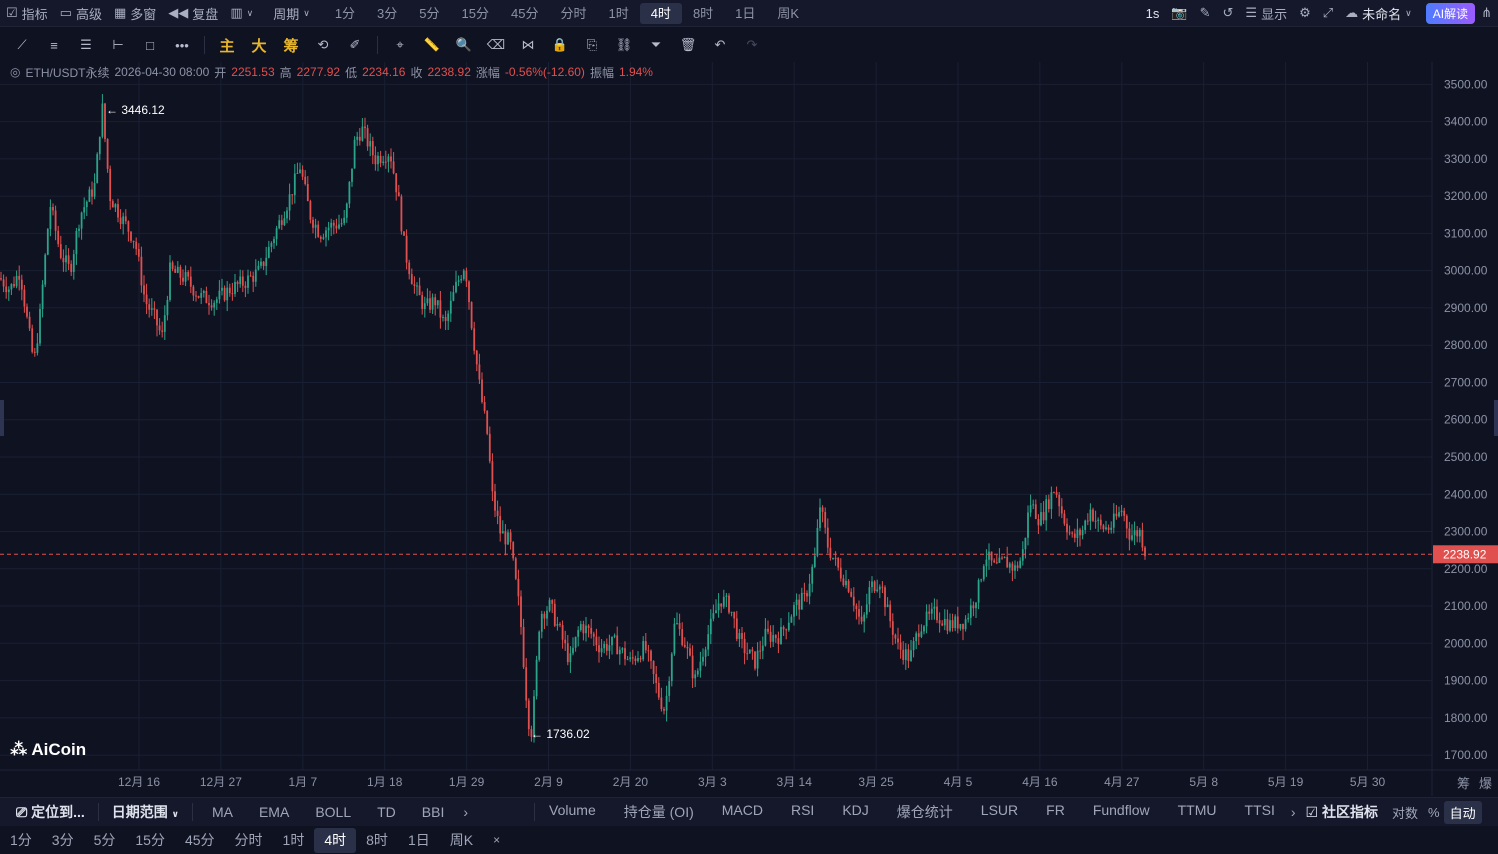 The image size is (1498, 854). Describe the element at coordinates (924, 812) in the screenshot. I see `sub-indicator-item: 爆仓统计` at that location.